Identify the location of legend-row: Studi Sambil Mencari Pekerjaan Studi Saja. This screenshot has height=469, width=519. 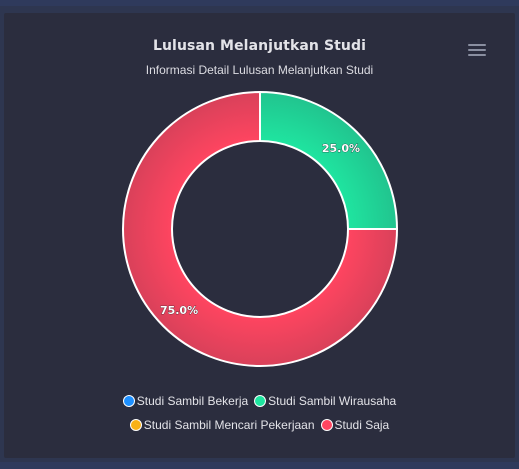
(259, 425).